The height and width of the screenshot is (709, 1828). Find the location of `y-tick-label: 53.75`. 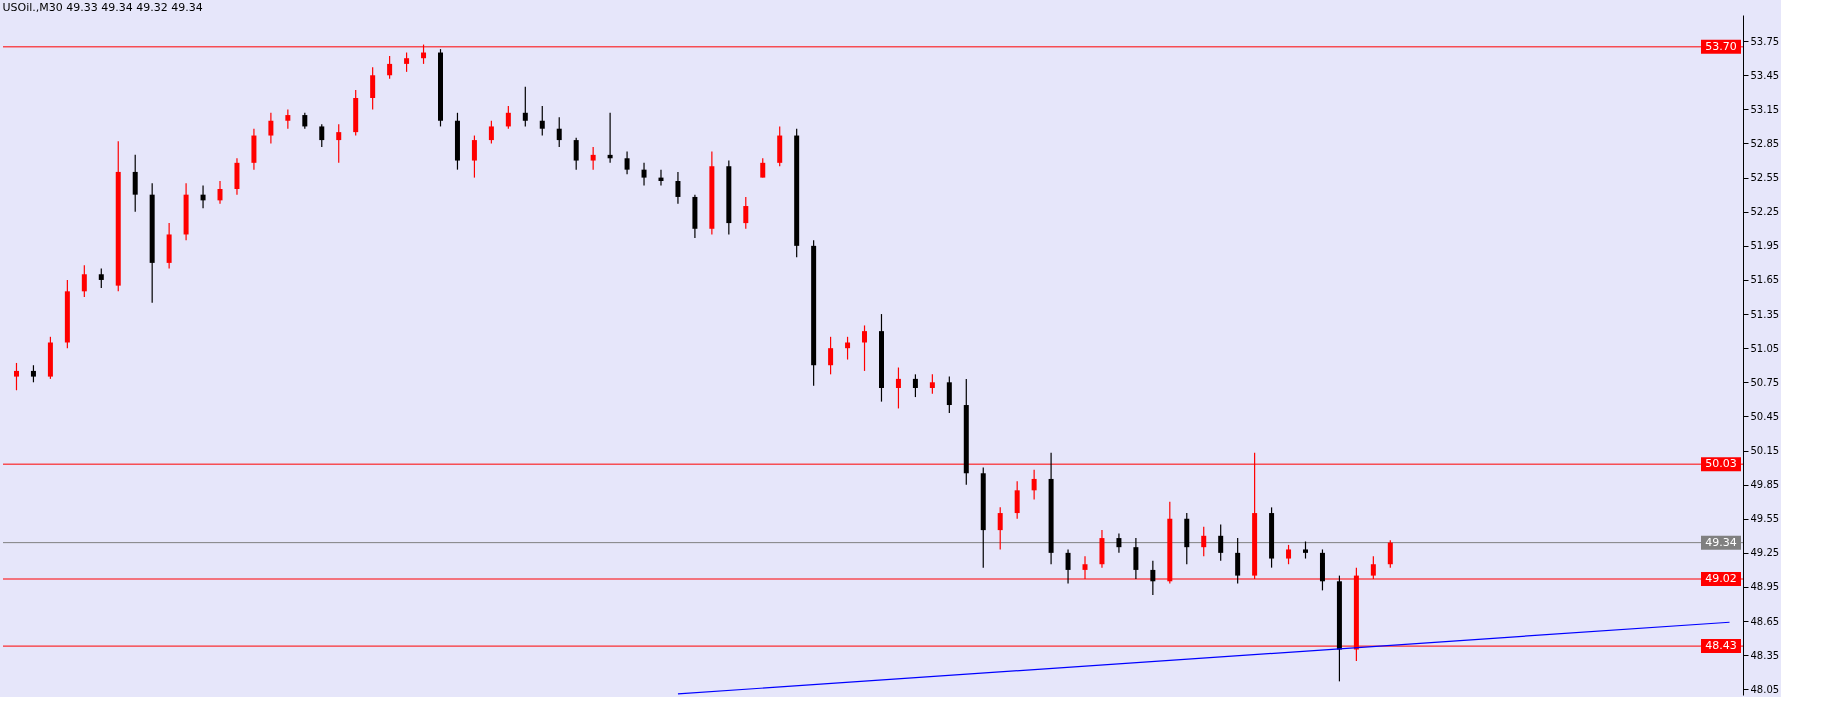

y-tick-label: 53.75 is located at coordinates (1765, 41).